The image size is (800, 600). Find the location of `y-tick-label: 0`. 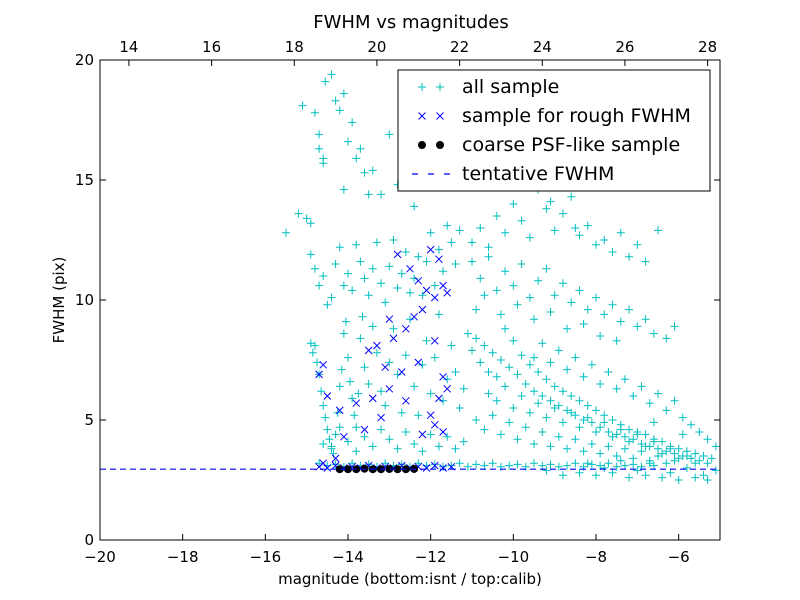

y-tick-label: 0 is located at coordinates (89, 540).